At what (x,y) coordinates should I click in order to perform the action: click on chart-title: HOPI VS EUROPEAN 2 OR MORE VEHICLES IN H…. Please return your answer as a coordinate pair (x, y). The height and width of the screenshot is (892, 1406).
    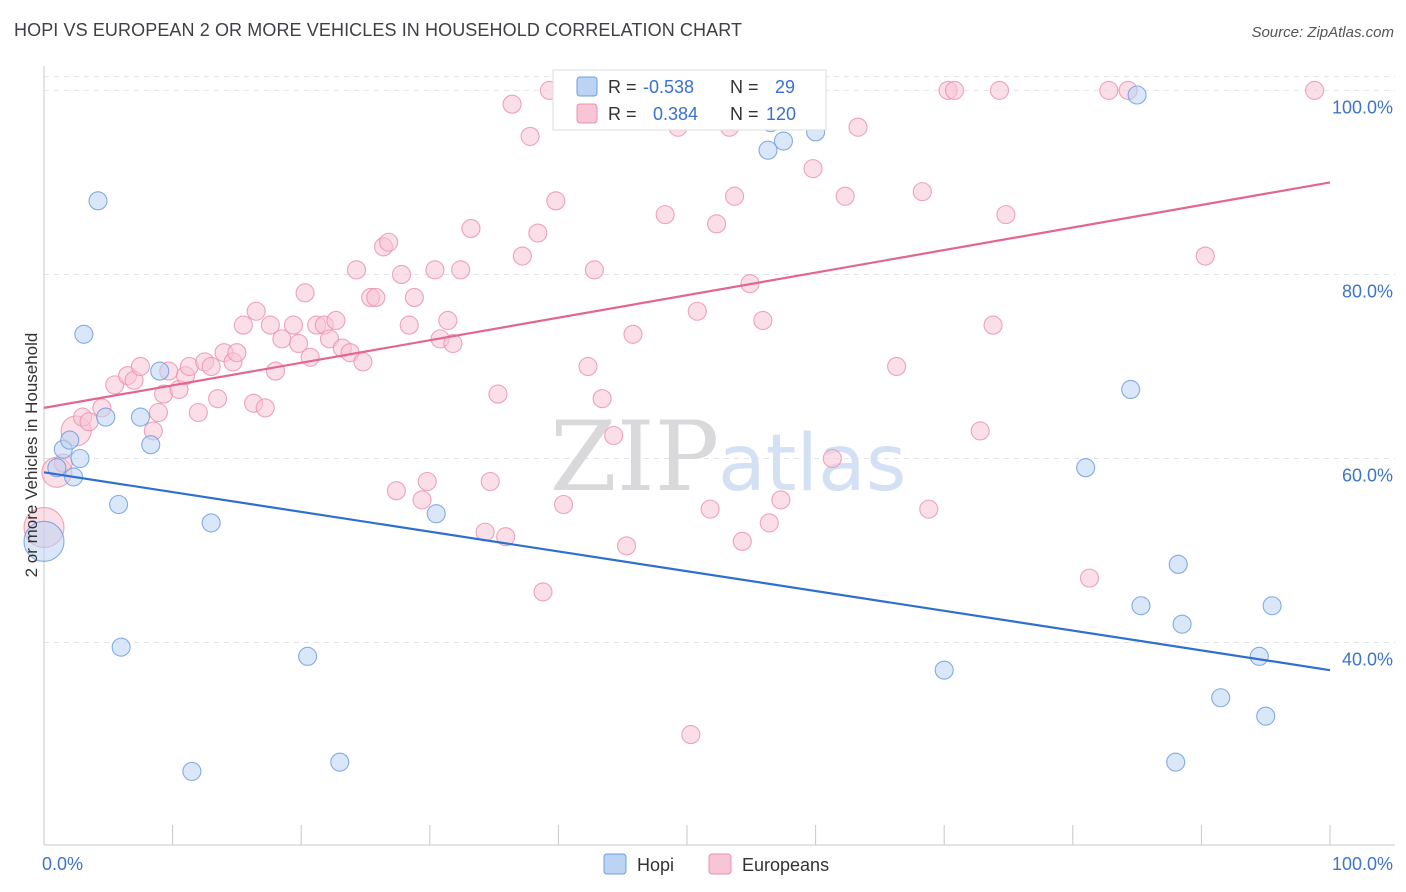
    Looking at the image, I should click on (378, 30).